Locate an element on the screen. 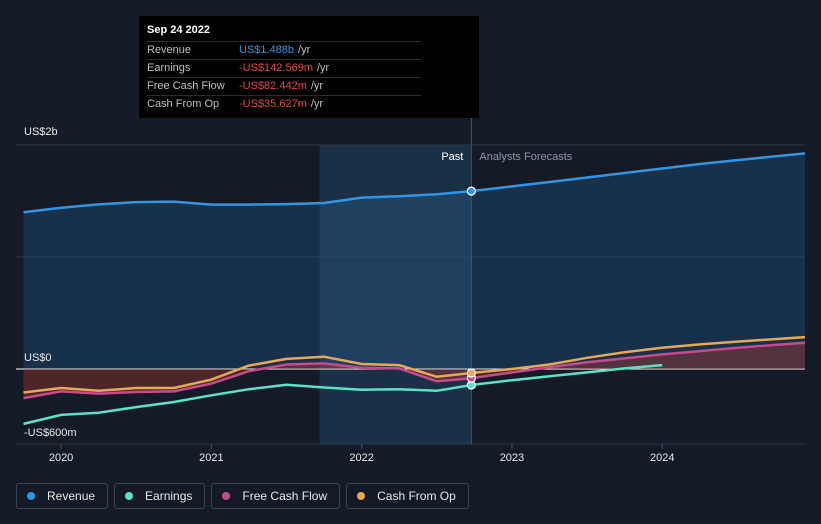  x-tick-label: 2020 is located at coordinates (61, 458).